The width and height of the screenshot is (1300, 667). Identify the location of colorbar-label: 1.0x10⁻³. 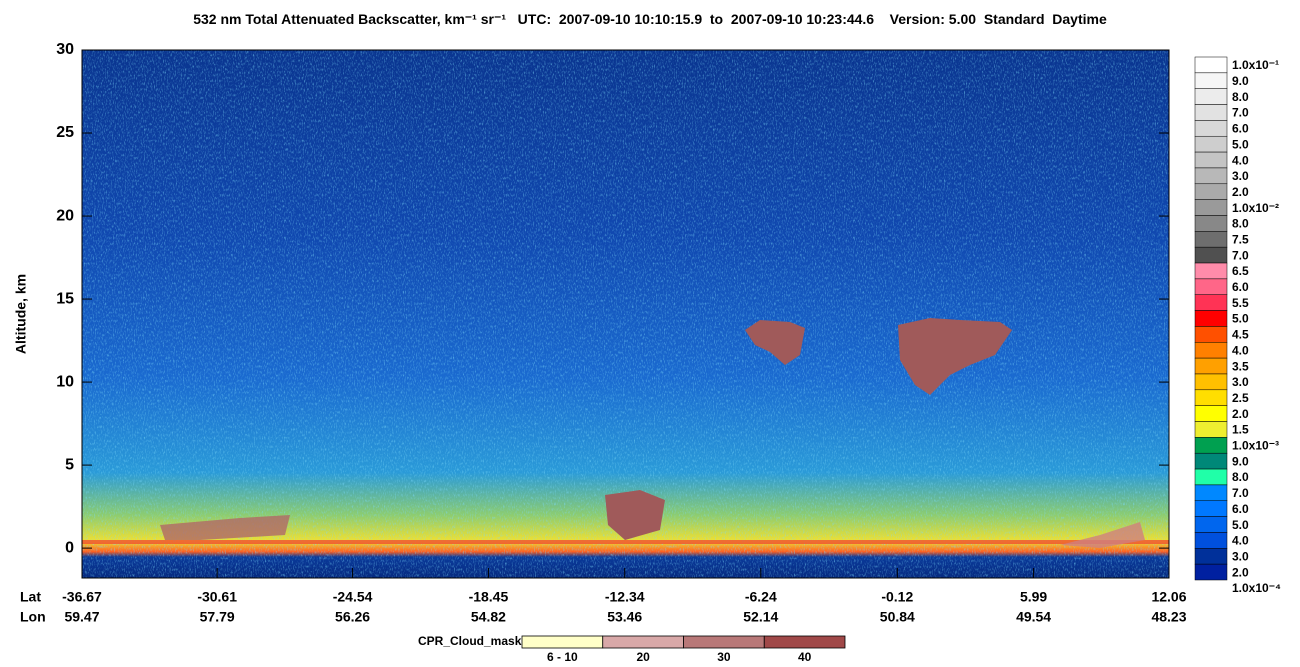
(1255, 446).